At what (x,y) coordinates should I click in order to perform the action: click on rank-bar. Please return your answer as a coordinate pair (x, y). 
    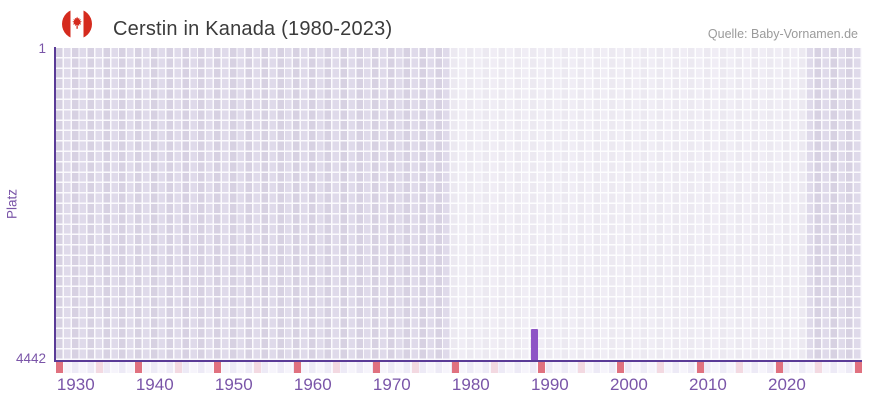
    Looking at the image, I should click on (534, 344).